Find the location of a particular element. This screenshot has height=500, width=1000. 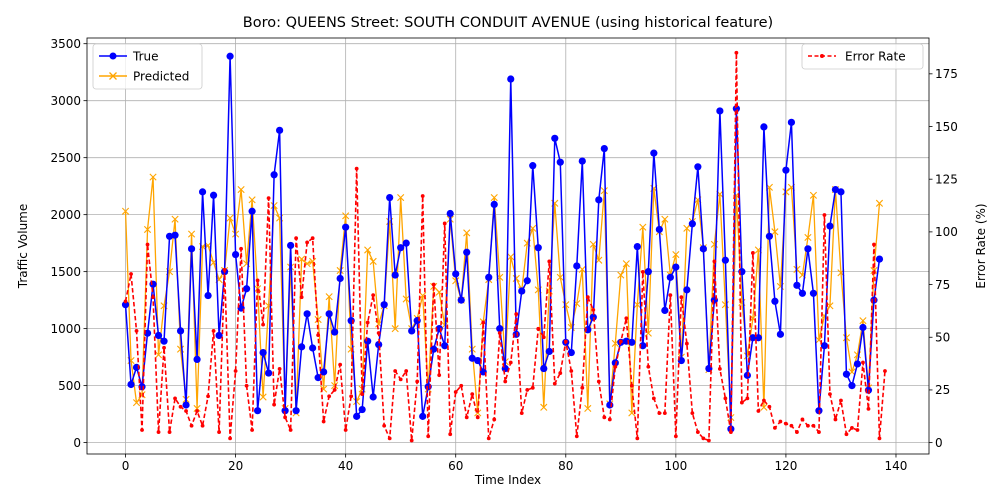

y-right-tick-label: 150 is located at coordinates (946, 127).